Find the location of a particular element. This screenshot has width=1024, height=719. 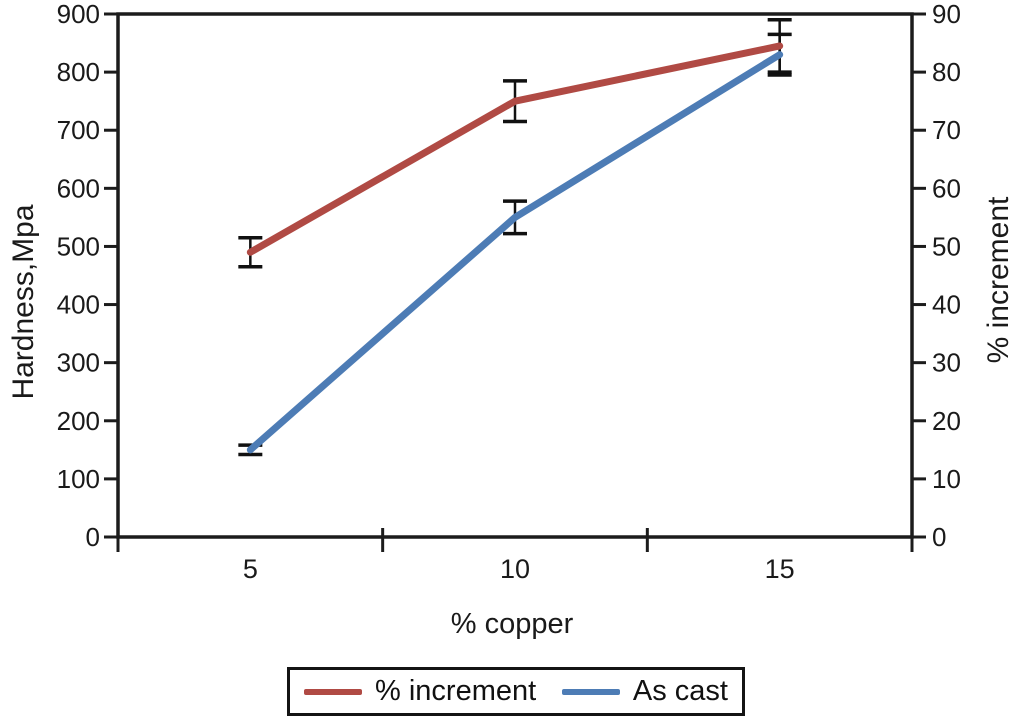

y-axis-title-right: % increment is located at coordinates (998, 280).